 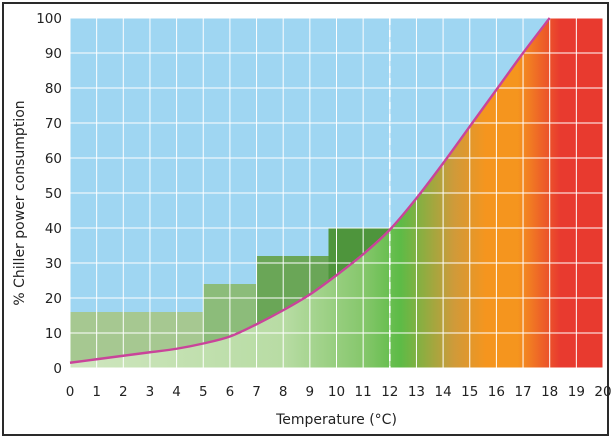 I want to click on y-tick-40: 40, so click(x=53, y=229).